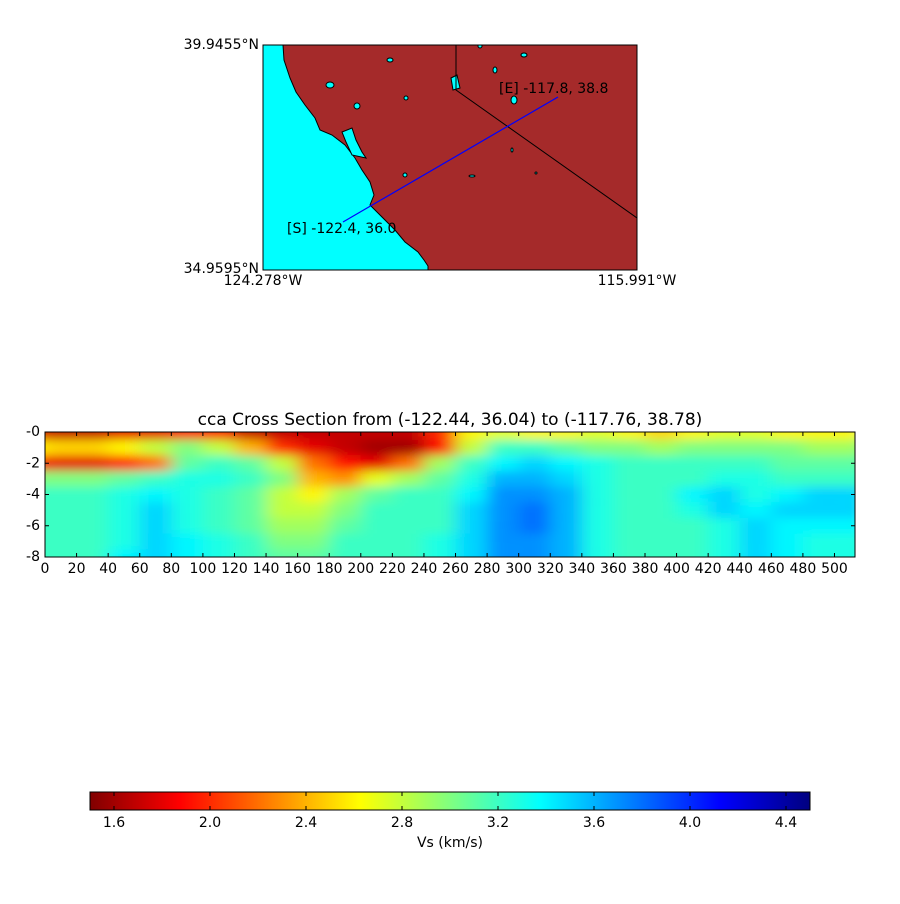 The height and width of the screenshot is (904, 900). Describe the element at coordinates (234, 569) in the screenshot. I see `x-tick-label: 120` at that location.